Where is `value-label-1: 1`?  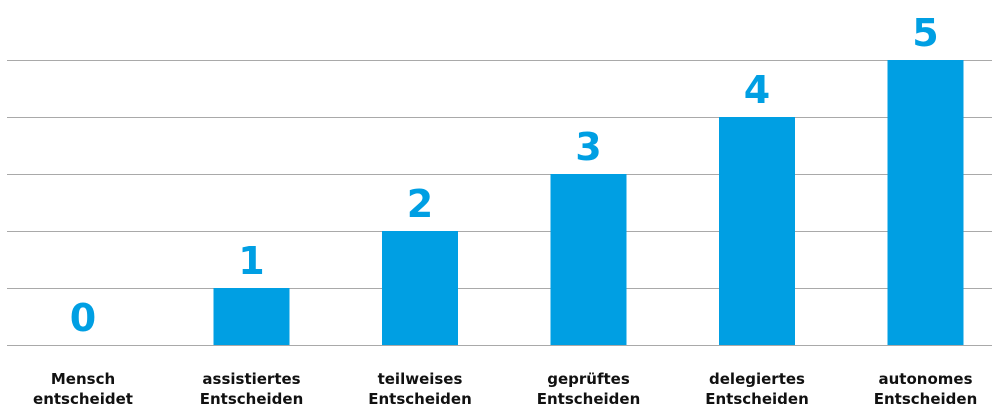
value-label-1: 1 is located at coordinates (251, 261).